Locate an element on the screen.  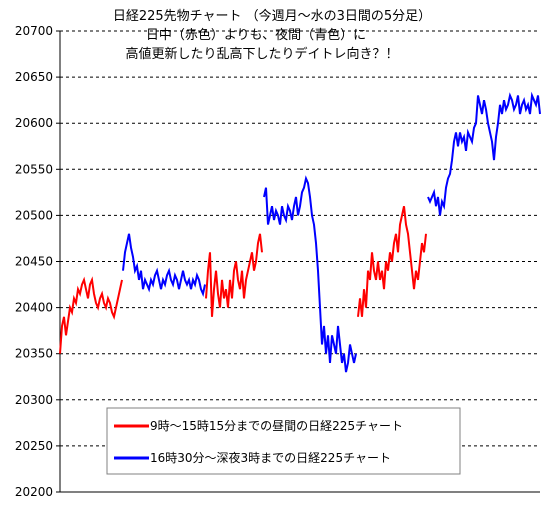
y-tick-label-20400: 20400 is located at coordinates (34, 308).